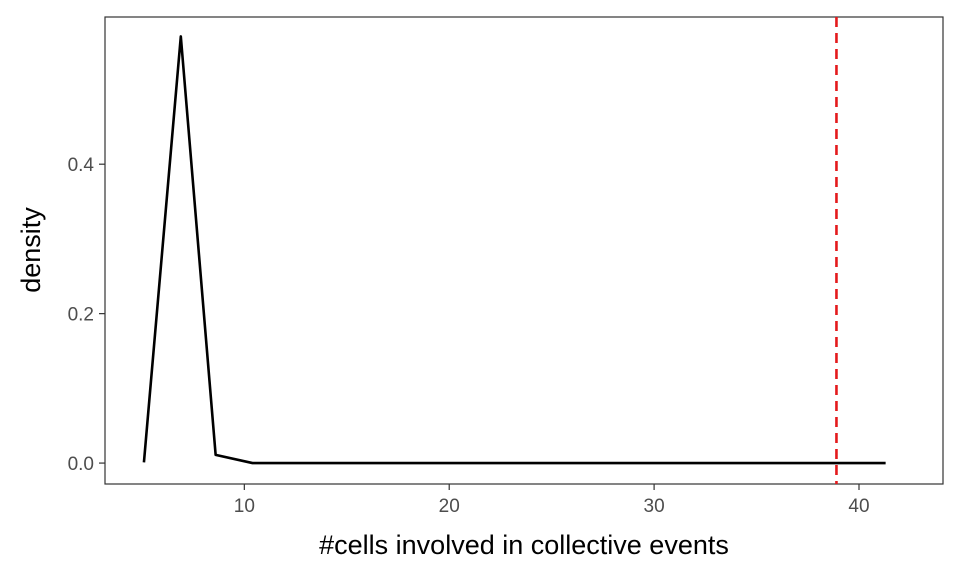 Image resolution: width=960 pixels, height=576 pixels. Describe the element at coordinates (31, 250) in the screenshot. I see `y-axis-title: density` at that location.